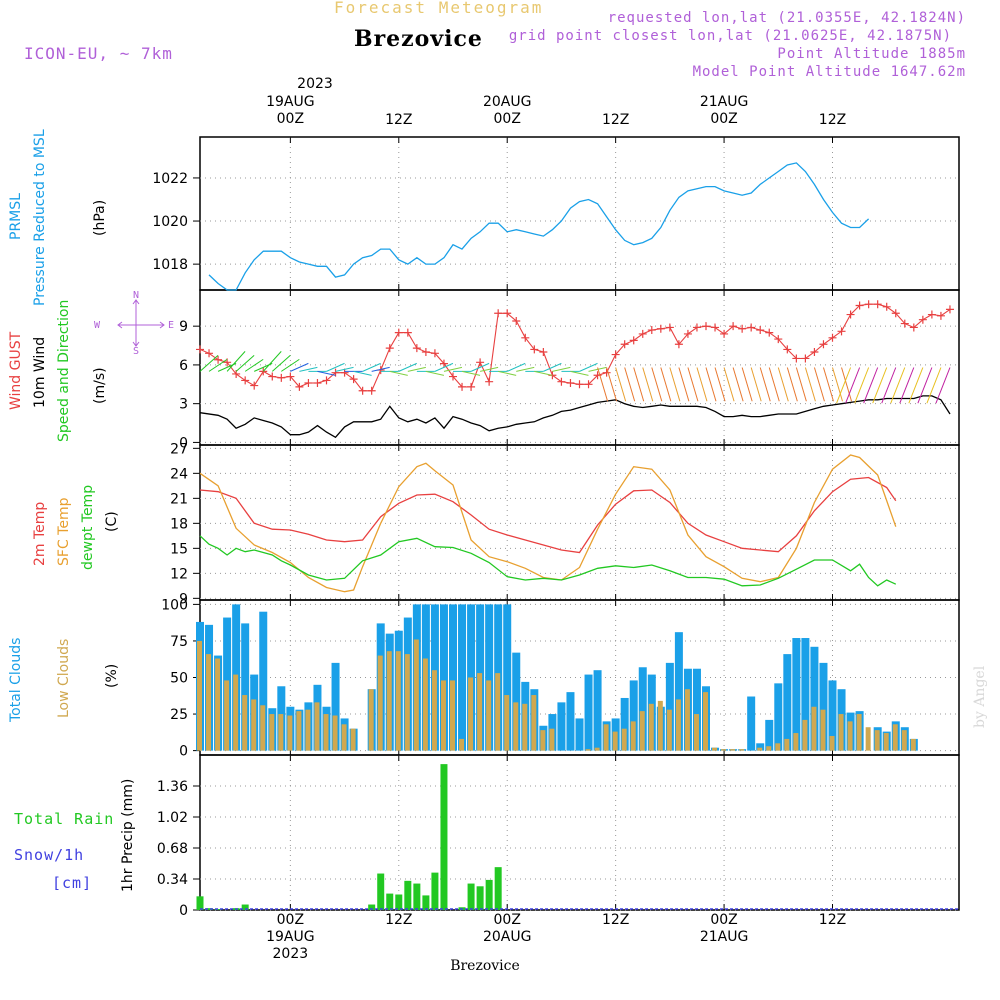  I want to click on y-tick-label: 9, so click(183, 599).